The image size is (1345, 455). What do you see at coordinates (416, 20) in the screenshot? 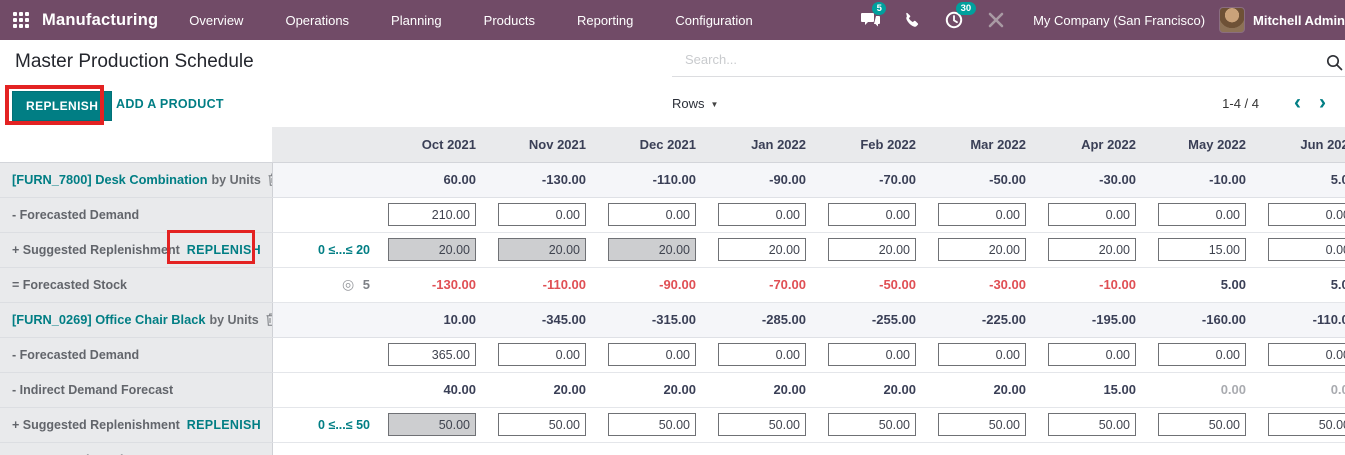
I see `nav-menu-planning: Planning` at bounding box center [416, 20].